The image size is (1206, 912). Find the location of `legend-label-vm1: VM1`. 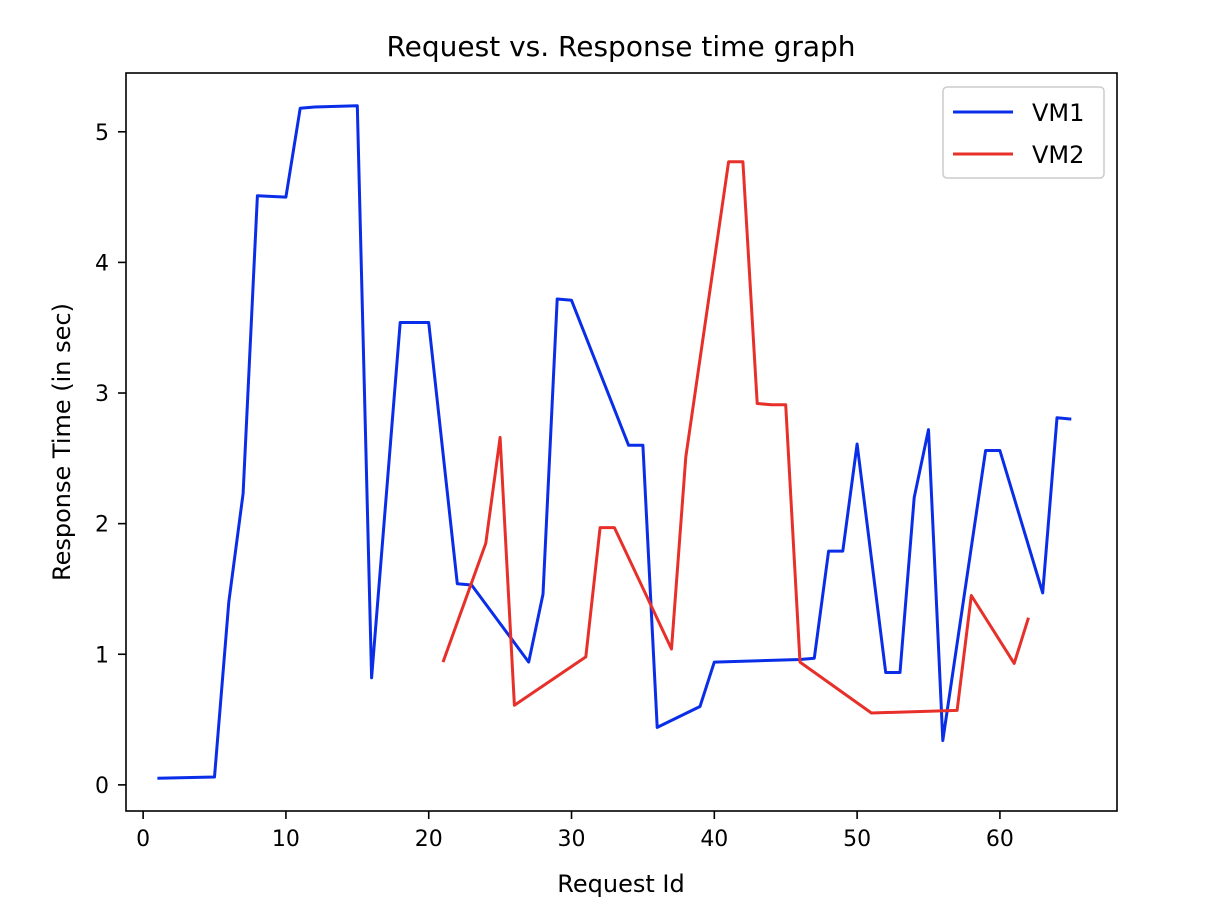

legend-label-vm1: VM1 is located at coordinates (1058, 113).